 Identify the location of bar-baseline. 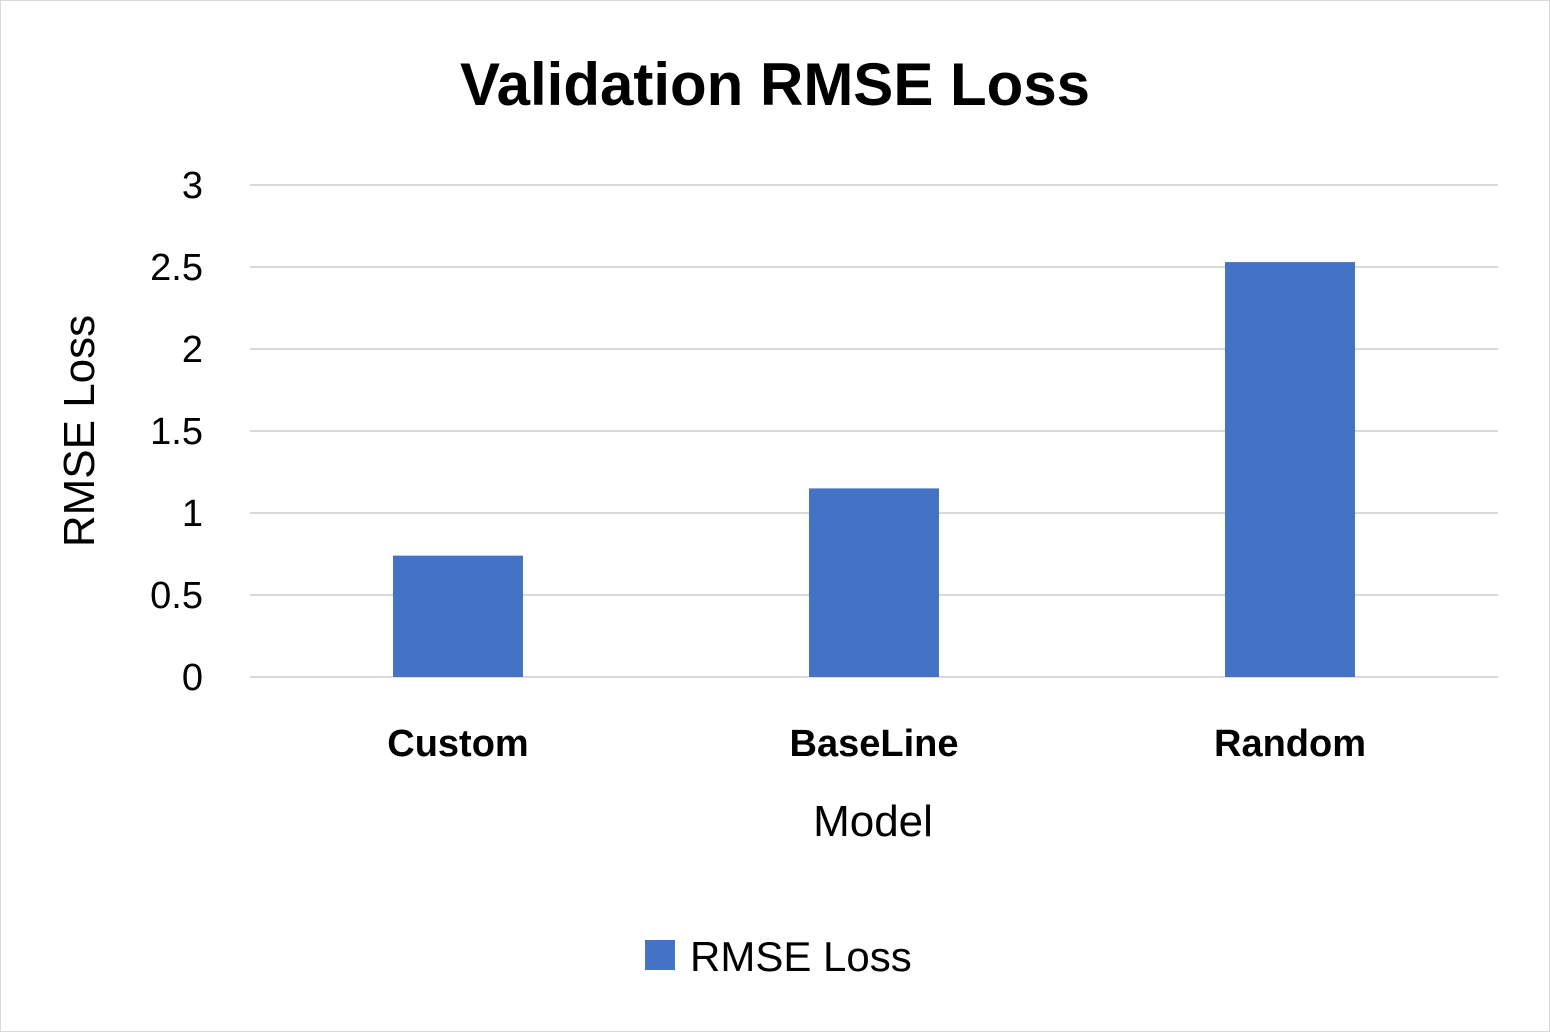
(874, 582).